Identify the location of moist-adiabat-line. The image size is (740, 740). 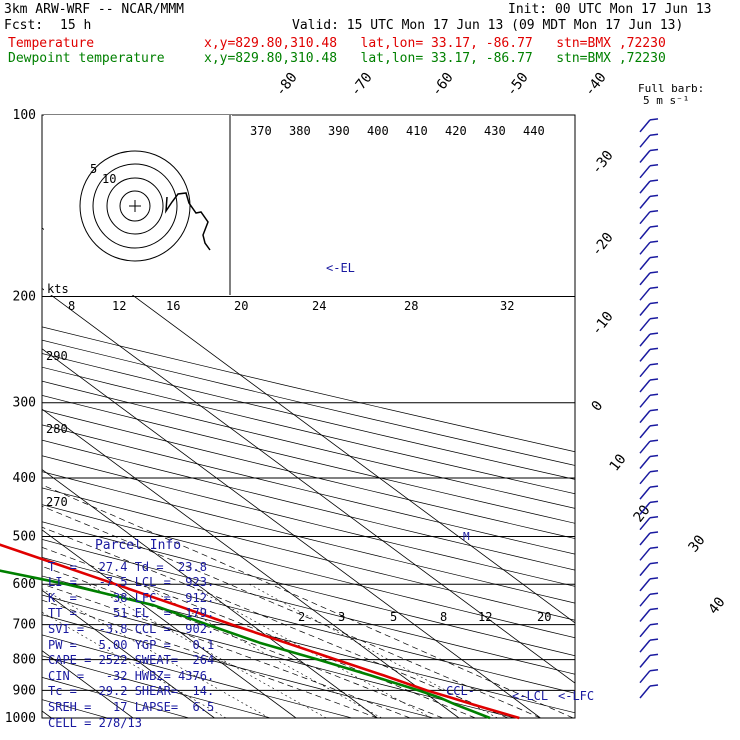
(242, 641).